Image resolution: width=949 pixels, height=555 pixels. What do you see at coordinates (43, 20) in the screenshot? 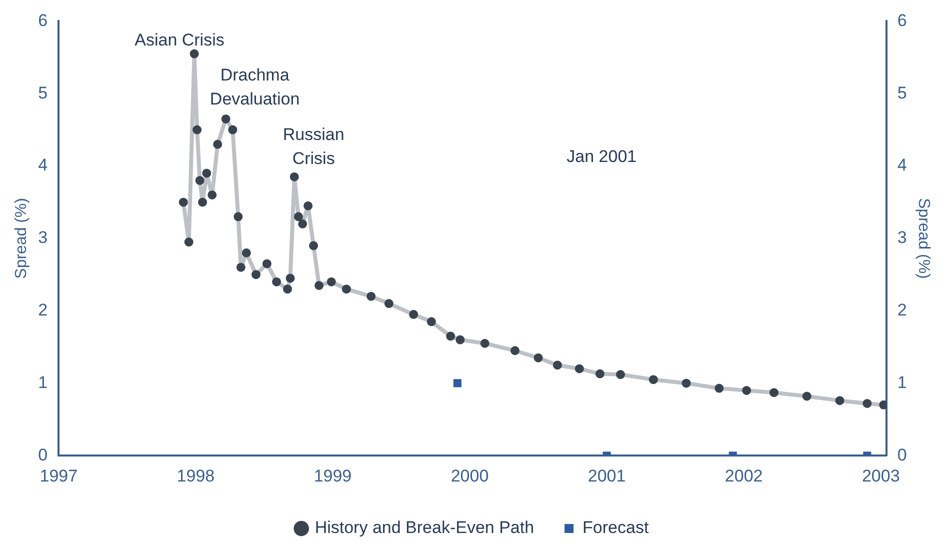
I see `y-tick-label: 6` at bounding box center [43, 20].